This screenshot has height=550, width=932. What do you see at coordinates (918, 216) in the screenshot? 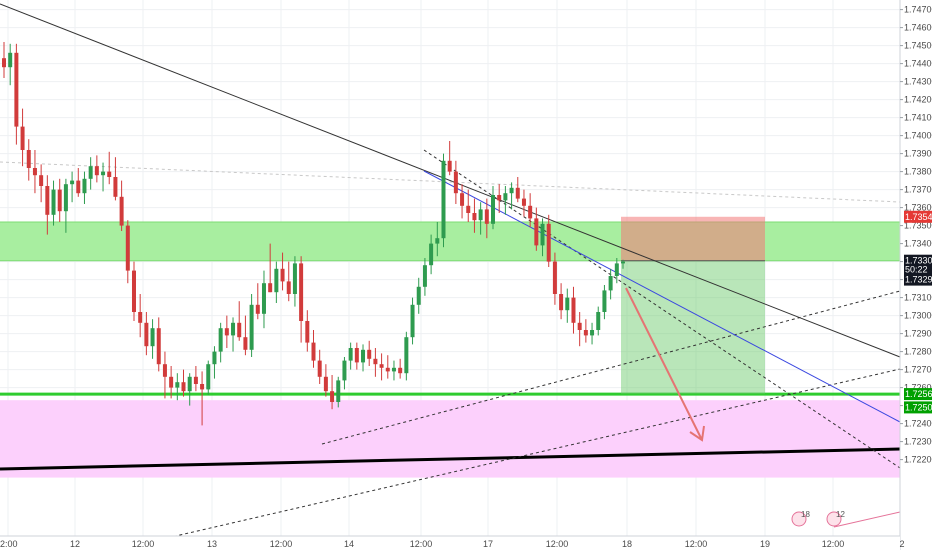
I see `price-tag: 1.73549` at bounding box center [918, 216].